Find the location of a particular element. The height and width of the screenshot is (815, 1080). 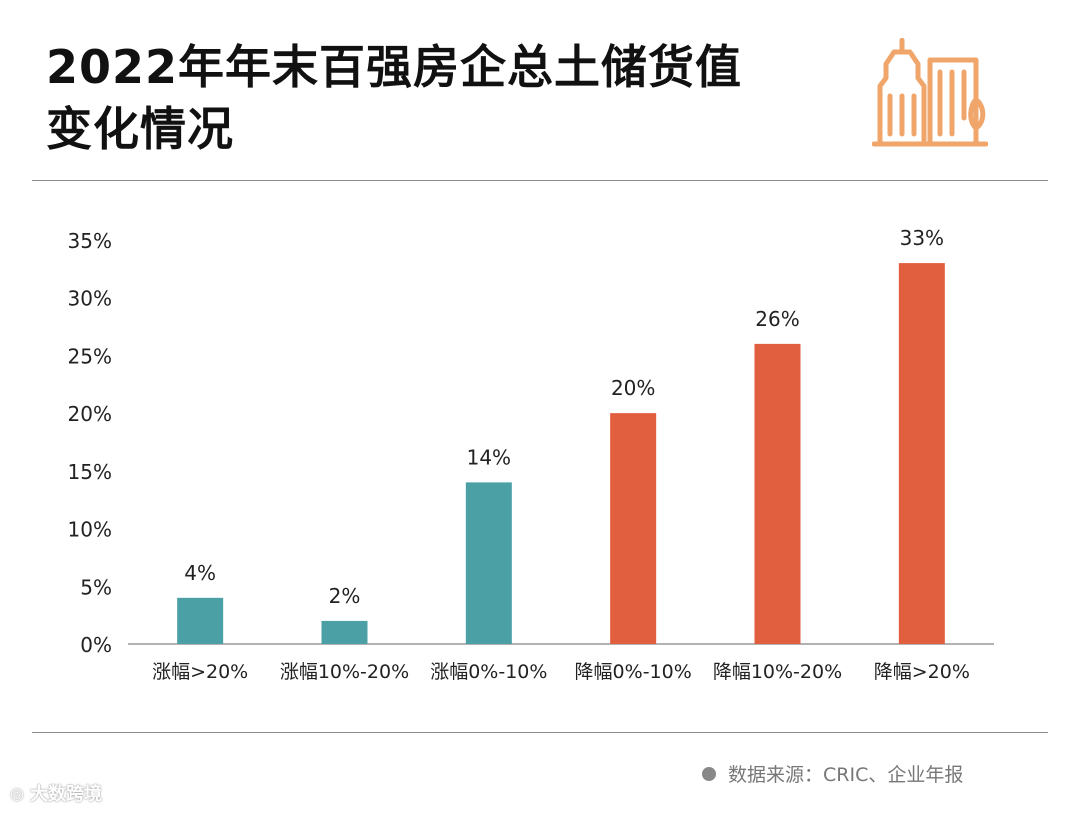

x-tick-label: 降幅>20% is located at coordinates (922, 672).